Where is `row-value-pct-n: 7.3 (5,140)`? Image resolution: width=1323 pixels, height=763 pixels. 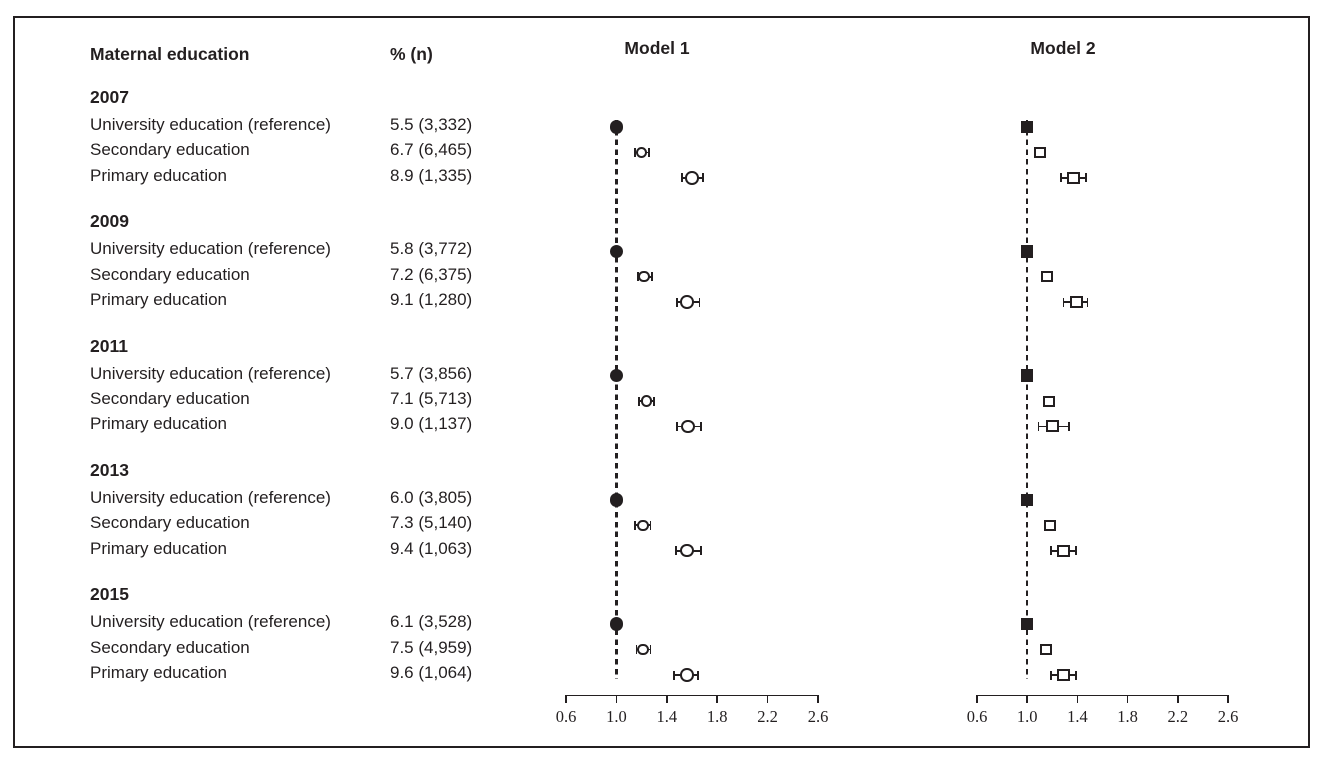 row-value-pct-n: 7.3 (5,140) is located at coordinates (431, 523).